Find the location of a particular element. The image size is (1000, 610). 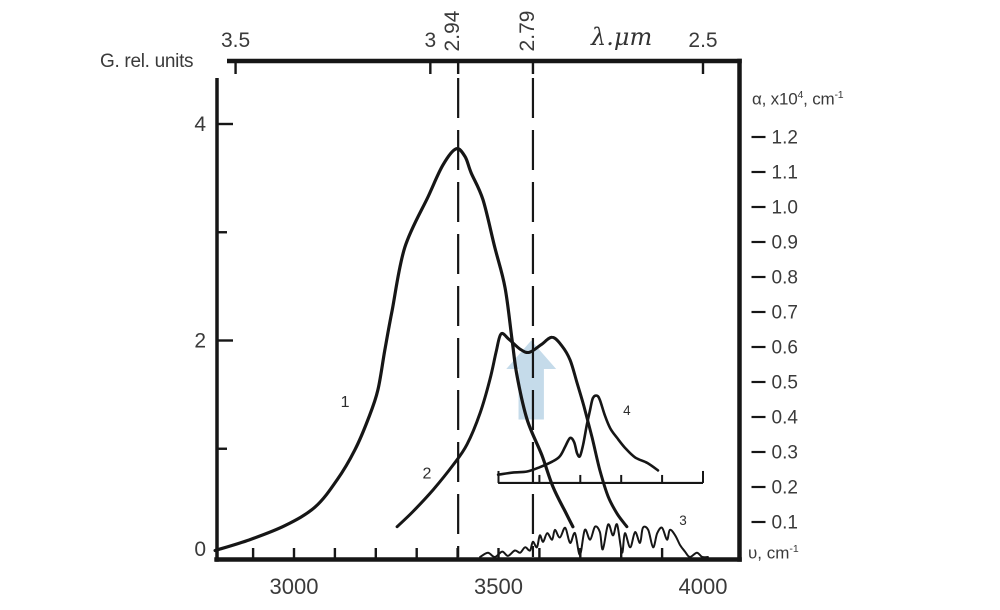

lambda-axis-title: λ.μm is located at coordinates (622, 37).